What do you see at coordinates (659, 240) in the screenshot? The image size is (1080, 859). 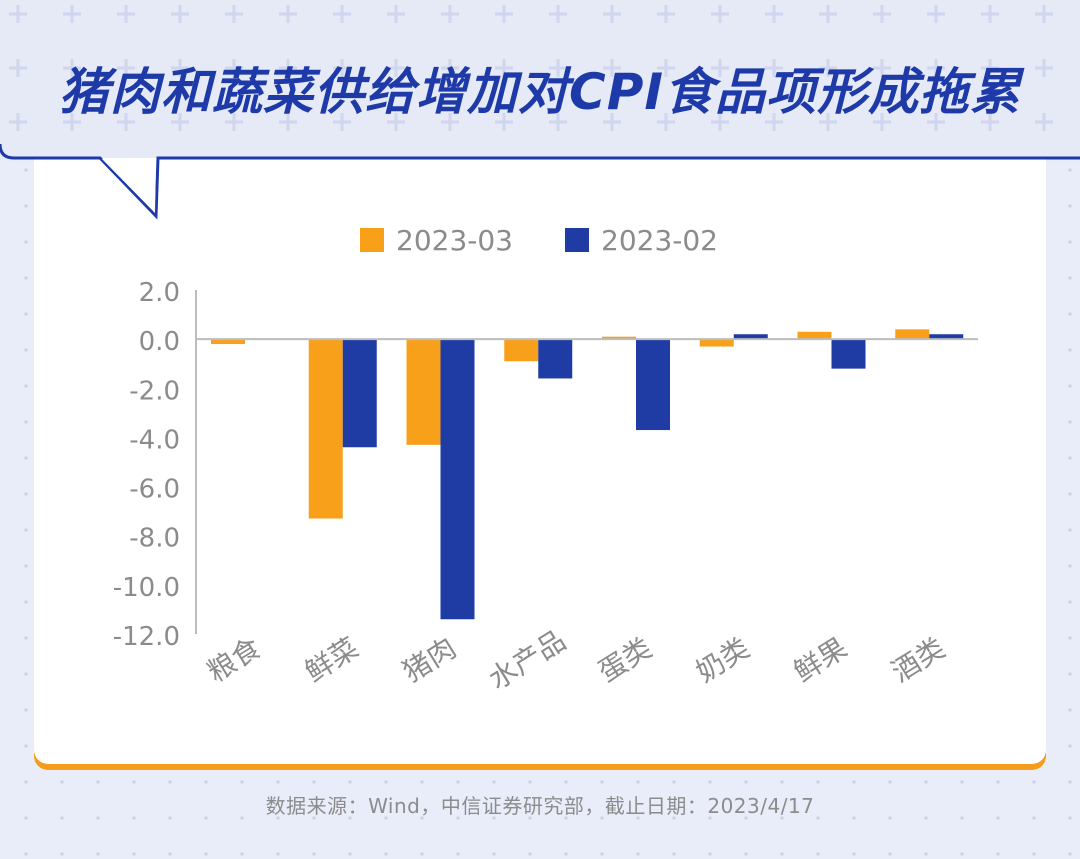 I see `legend-label-2023-02: 2023-02` at bounding box center [659, 240].